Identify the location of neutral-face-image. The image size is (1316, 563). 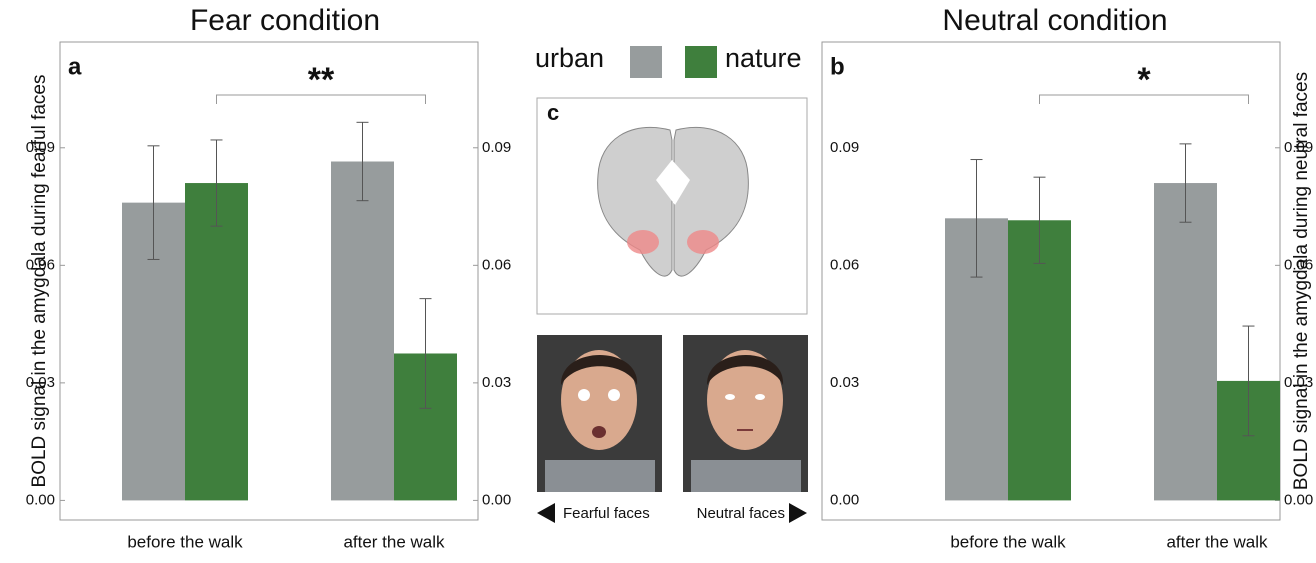
(745, 413).